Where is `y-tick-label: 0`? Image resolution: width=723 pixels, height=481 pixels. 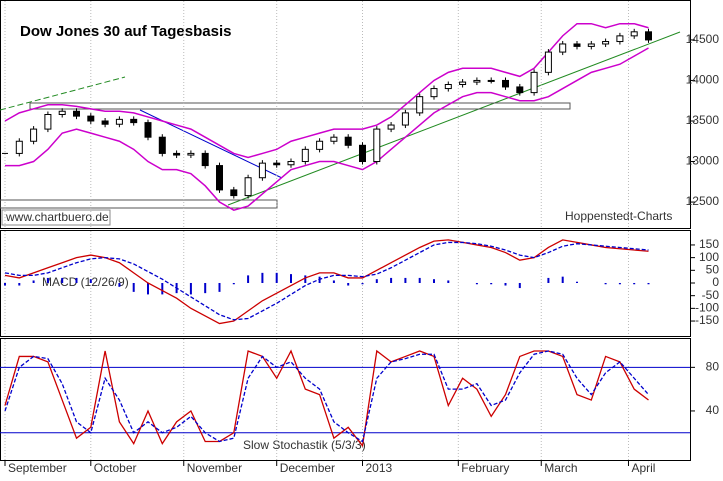 y-tick-label: 0 is located at coordinates (715, 282).